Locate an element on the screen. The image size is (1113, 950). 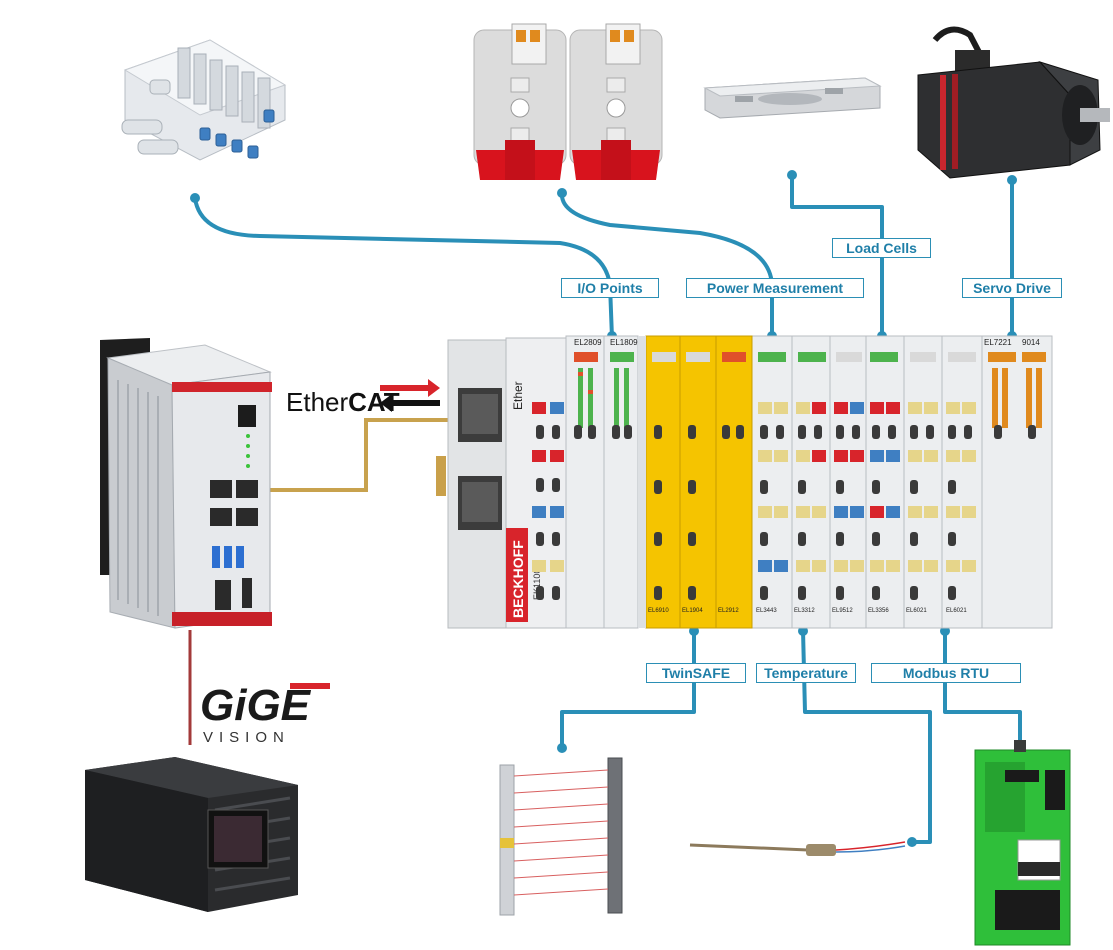
ethercat-logo: EtherCAT is located at coordinates (363, 398).